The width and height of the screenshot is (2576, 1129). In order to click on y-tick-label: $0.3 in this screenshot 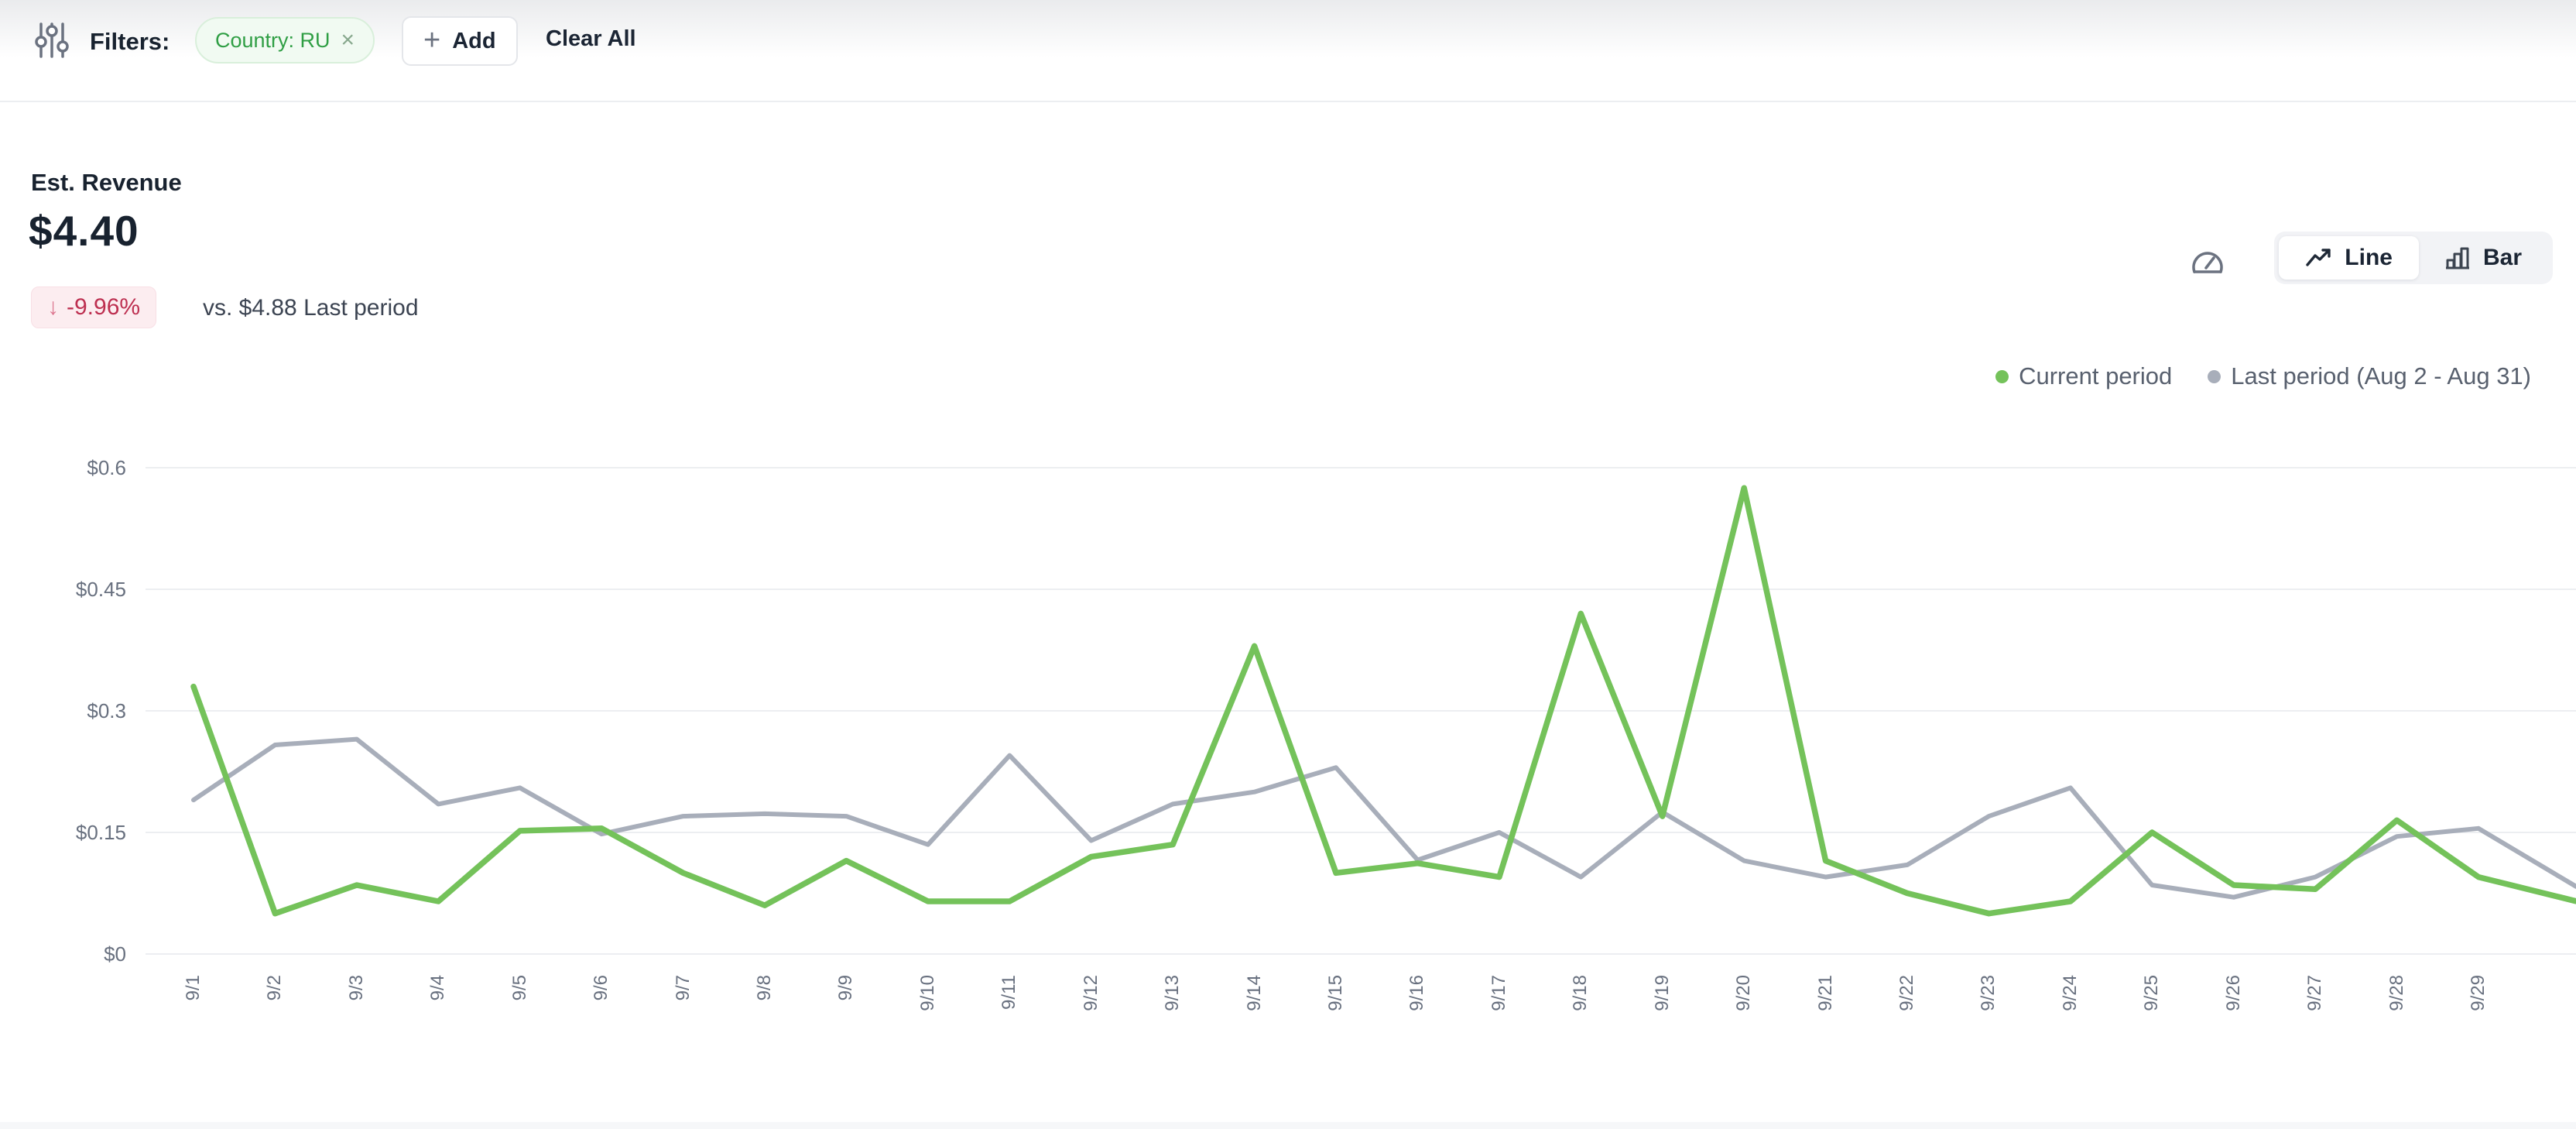, I will do `click(106, 710)`.